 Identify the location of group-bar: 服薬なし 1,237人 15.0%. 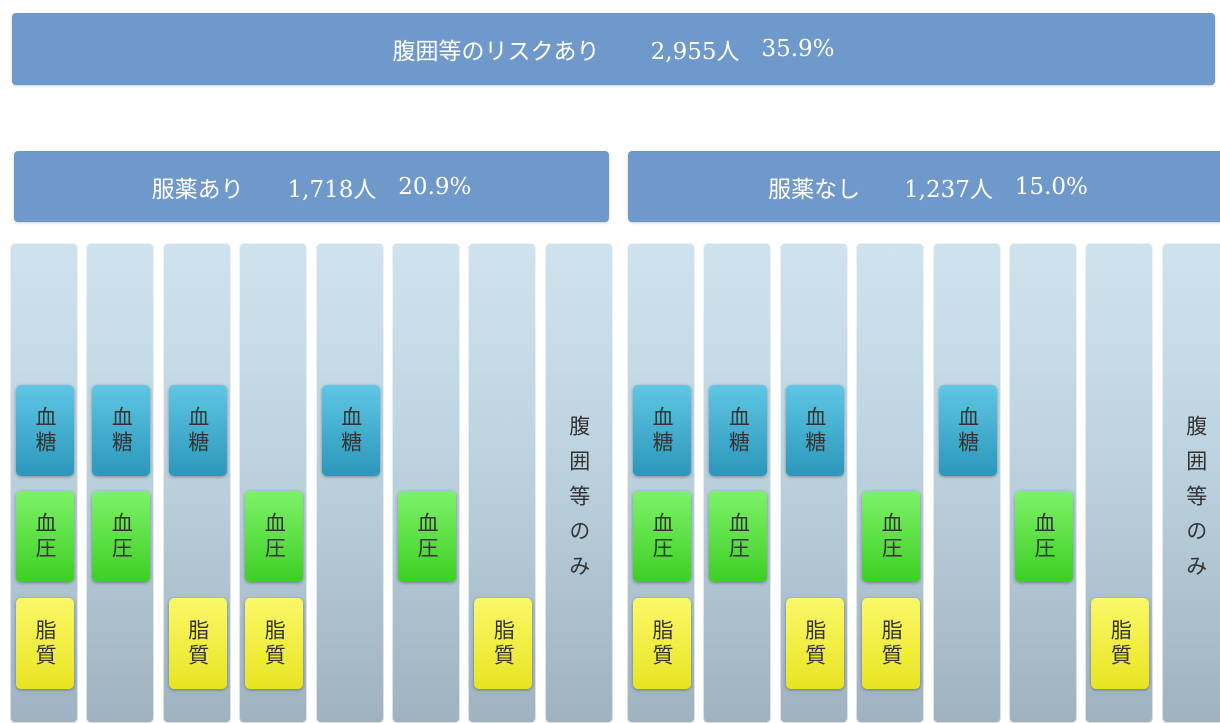
(924, 186).